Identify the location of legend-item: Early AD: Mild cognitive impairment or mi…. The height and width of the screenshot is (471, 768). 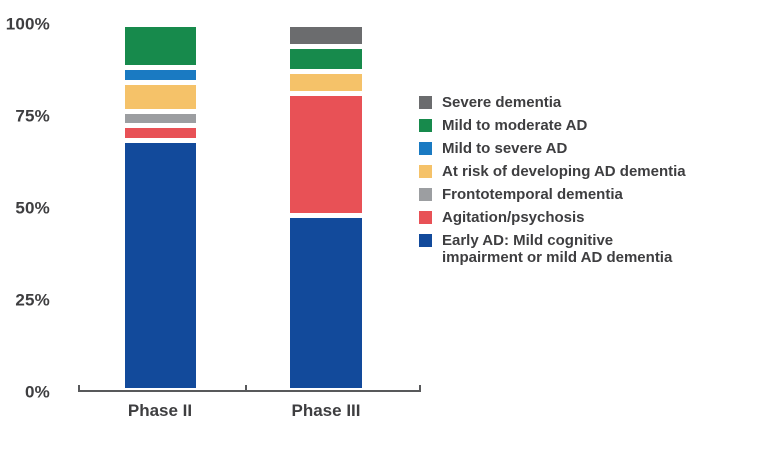
(552, 249).